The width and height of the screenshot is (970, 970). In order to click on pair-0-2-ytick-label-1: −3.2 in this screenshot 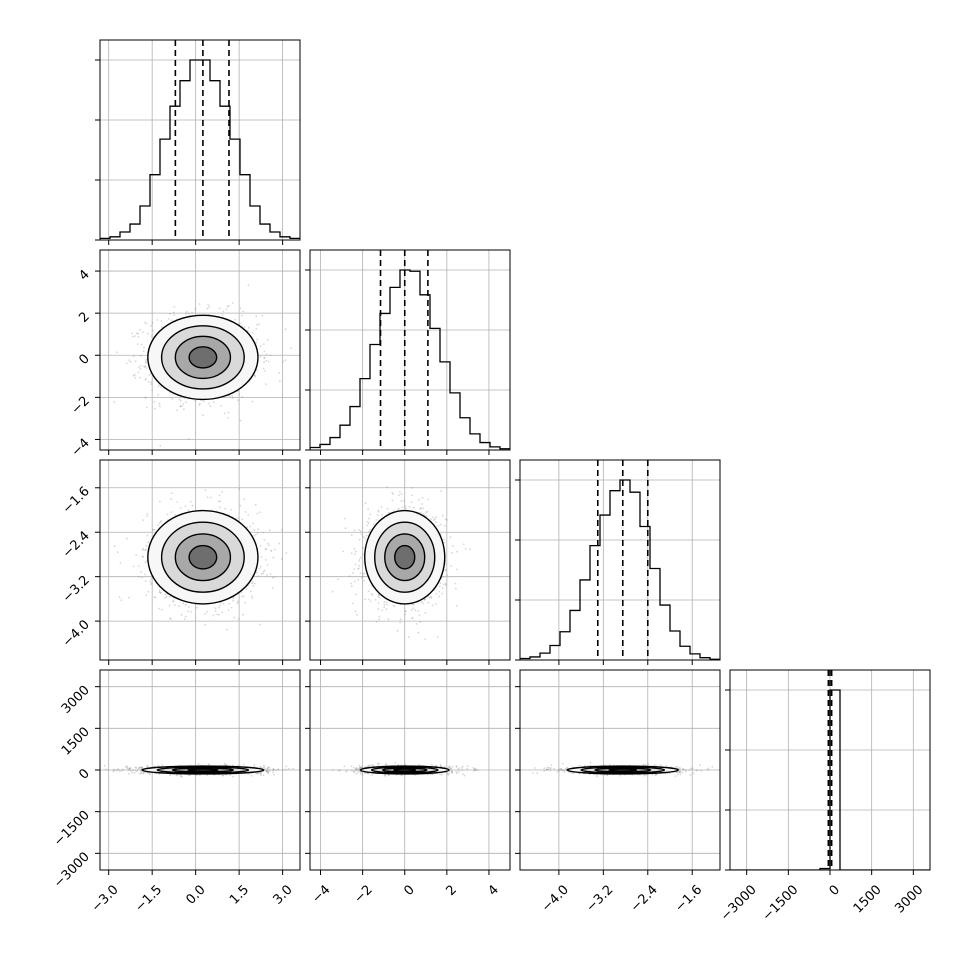, I will do `click(76, 589)`.